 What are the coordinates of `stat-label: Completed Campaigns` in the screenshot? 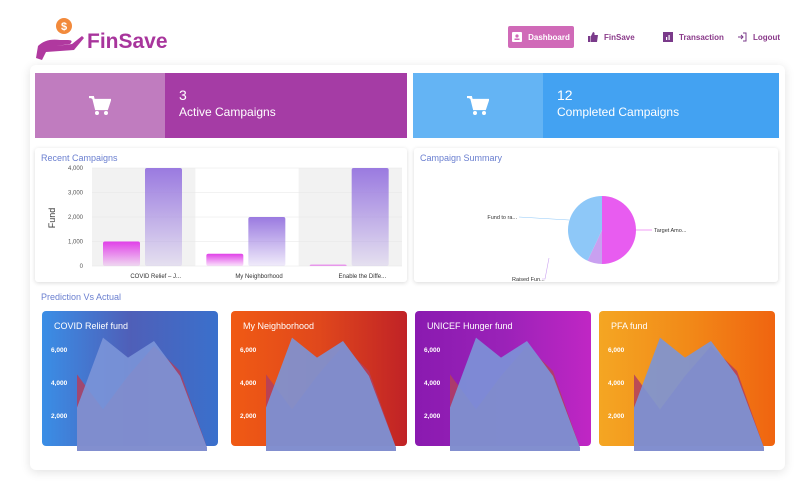 It's located at (618, 112).